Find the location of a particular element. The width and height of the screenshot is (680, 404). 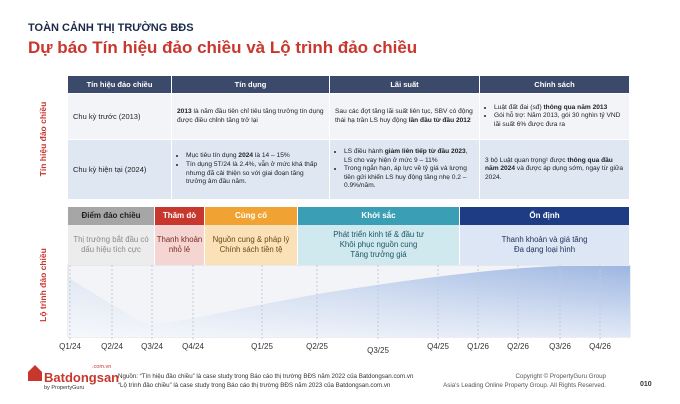

cell-item: Mục tiêu tín dụng 2024 là 14 – 15% is located at coordinates (255, 156).